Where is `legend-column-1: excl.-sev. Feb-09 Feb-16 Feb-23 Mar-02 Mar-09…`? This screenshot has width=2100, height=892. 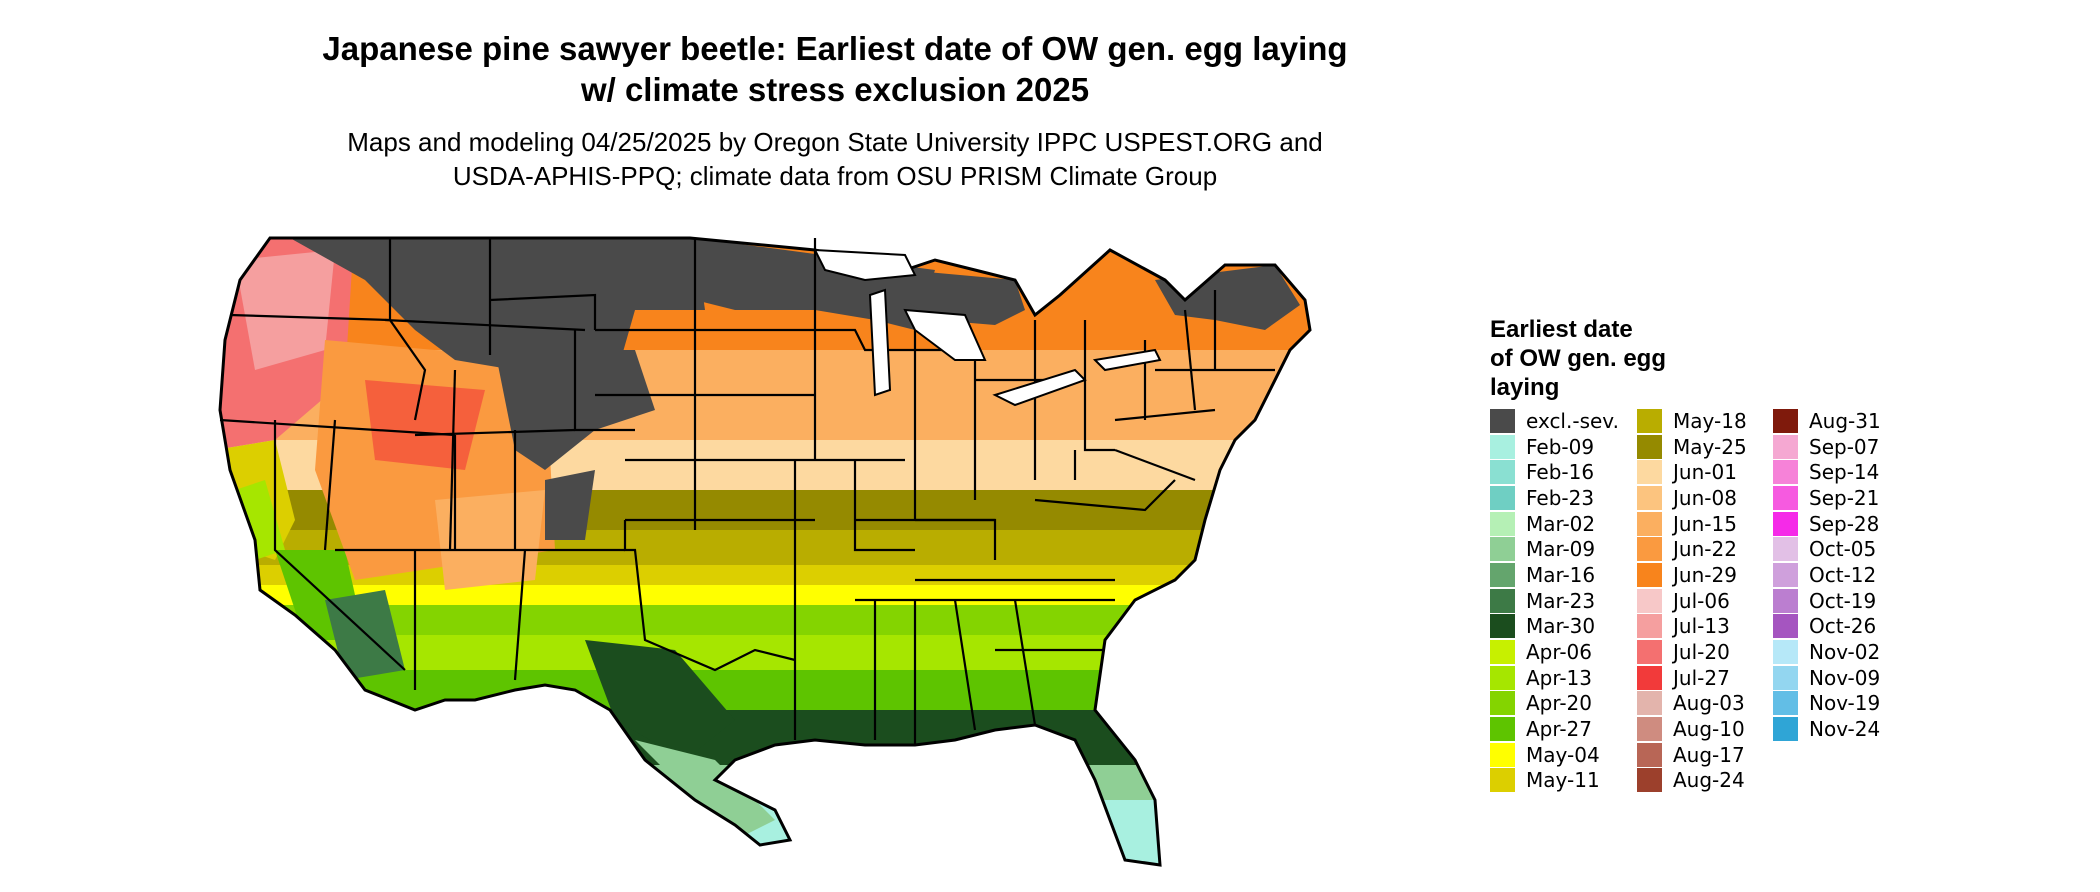 legend-column-1: excl.-sev. Feb-09 Feb-16 Feb-23 Mar-02 Mar-09… is located at coordinates (1554, 600).